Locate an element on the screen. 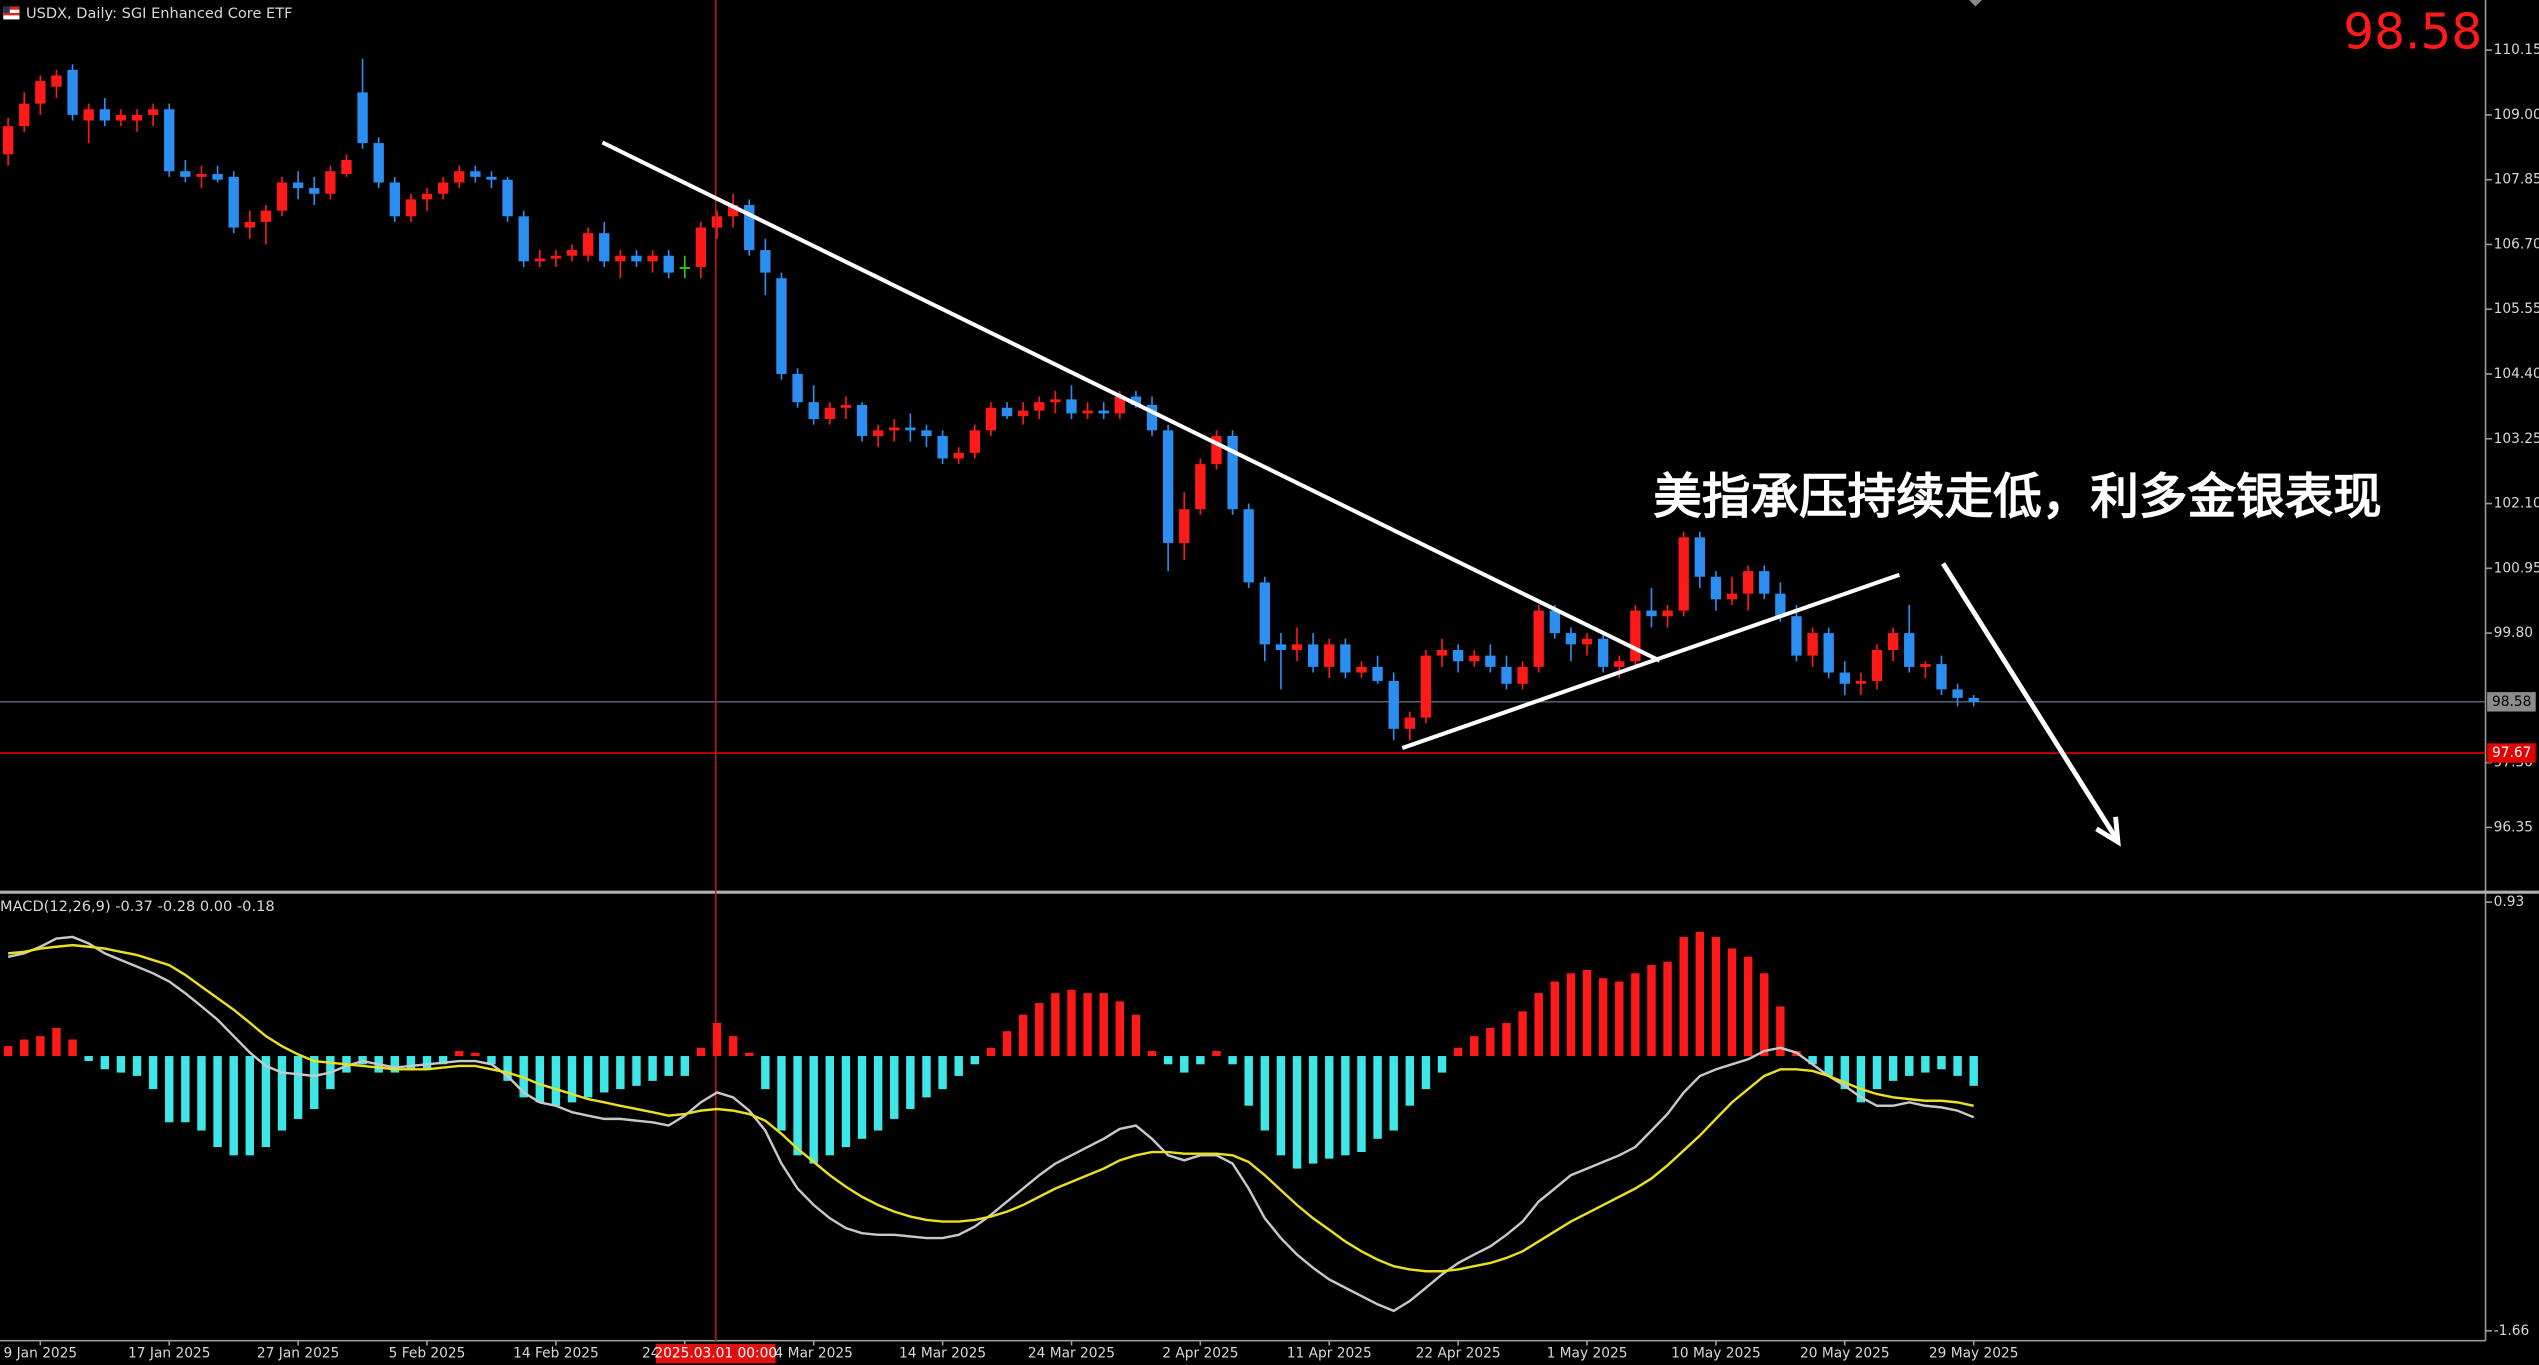 The image size is (2539, 1365). x-tick-label: 29 May 2025 is located at coordinates (1974, 1354).